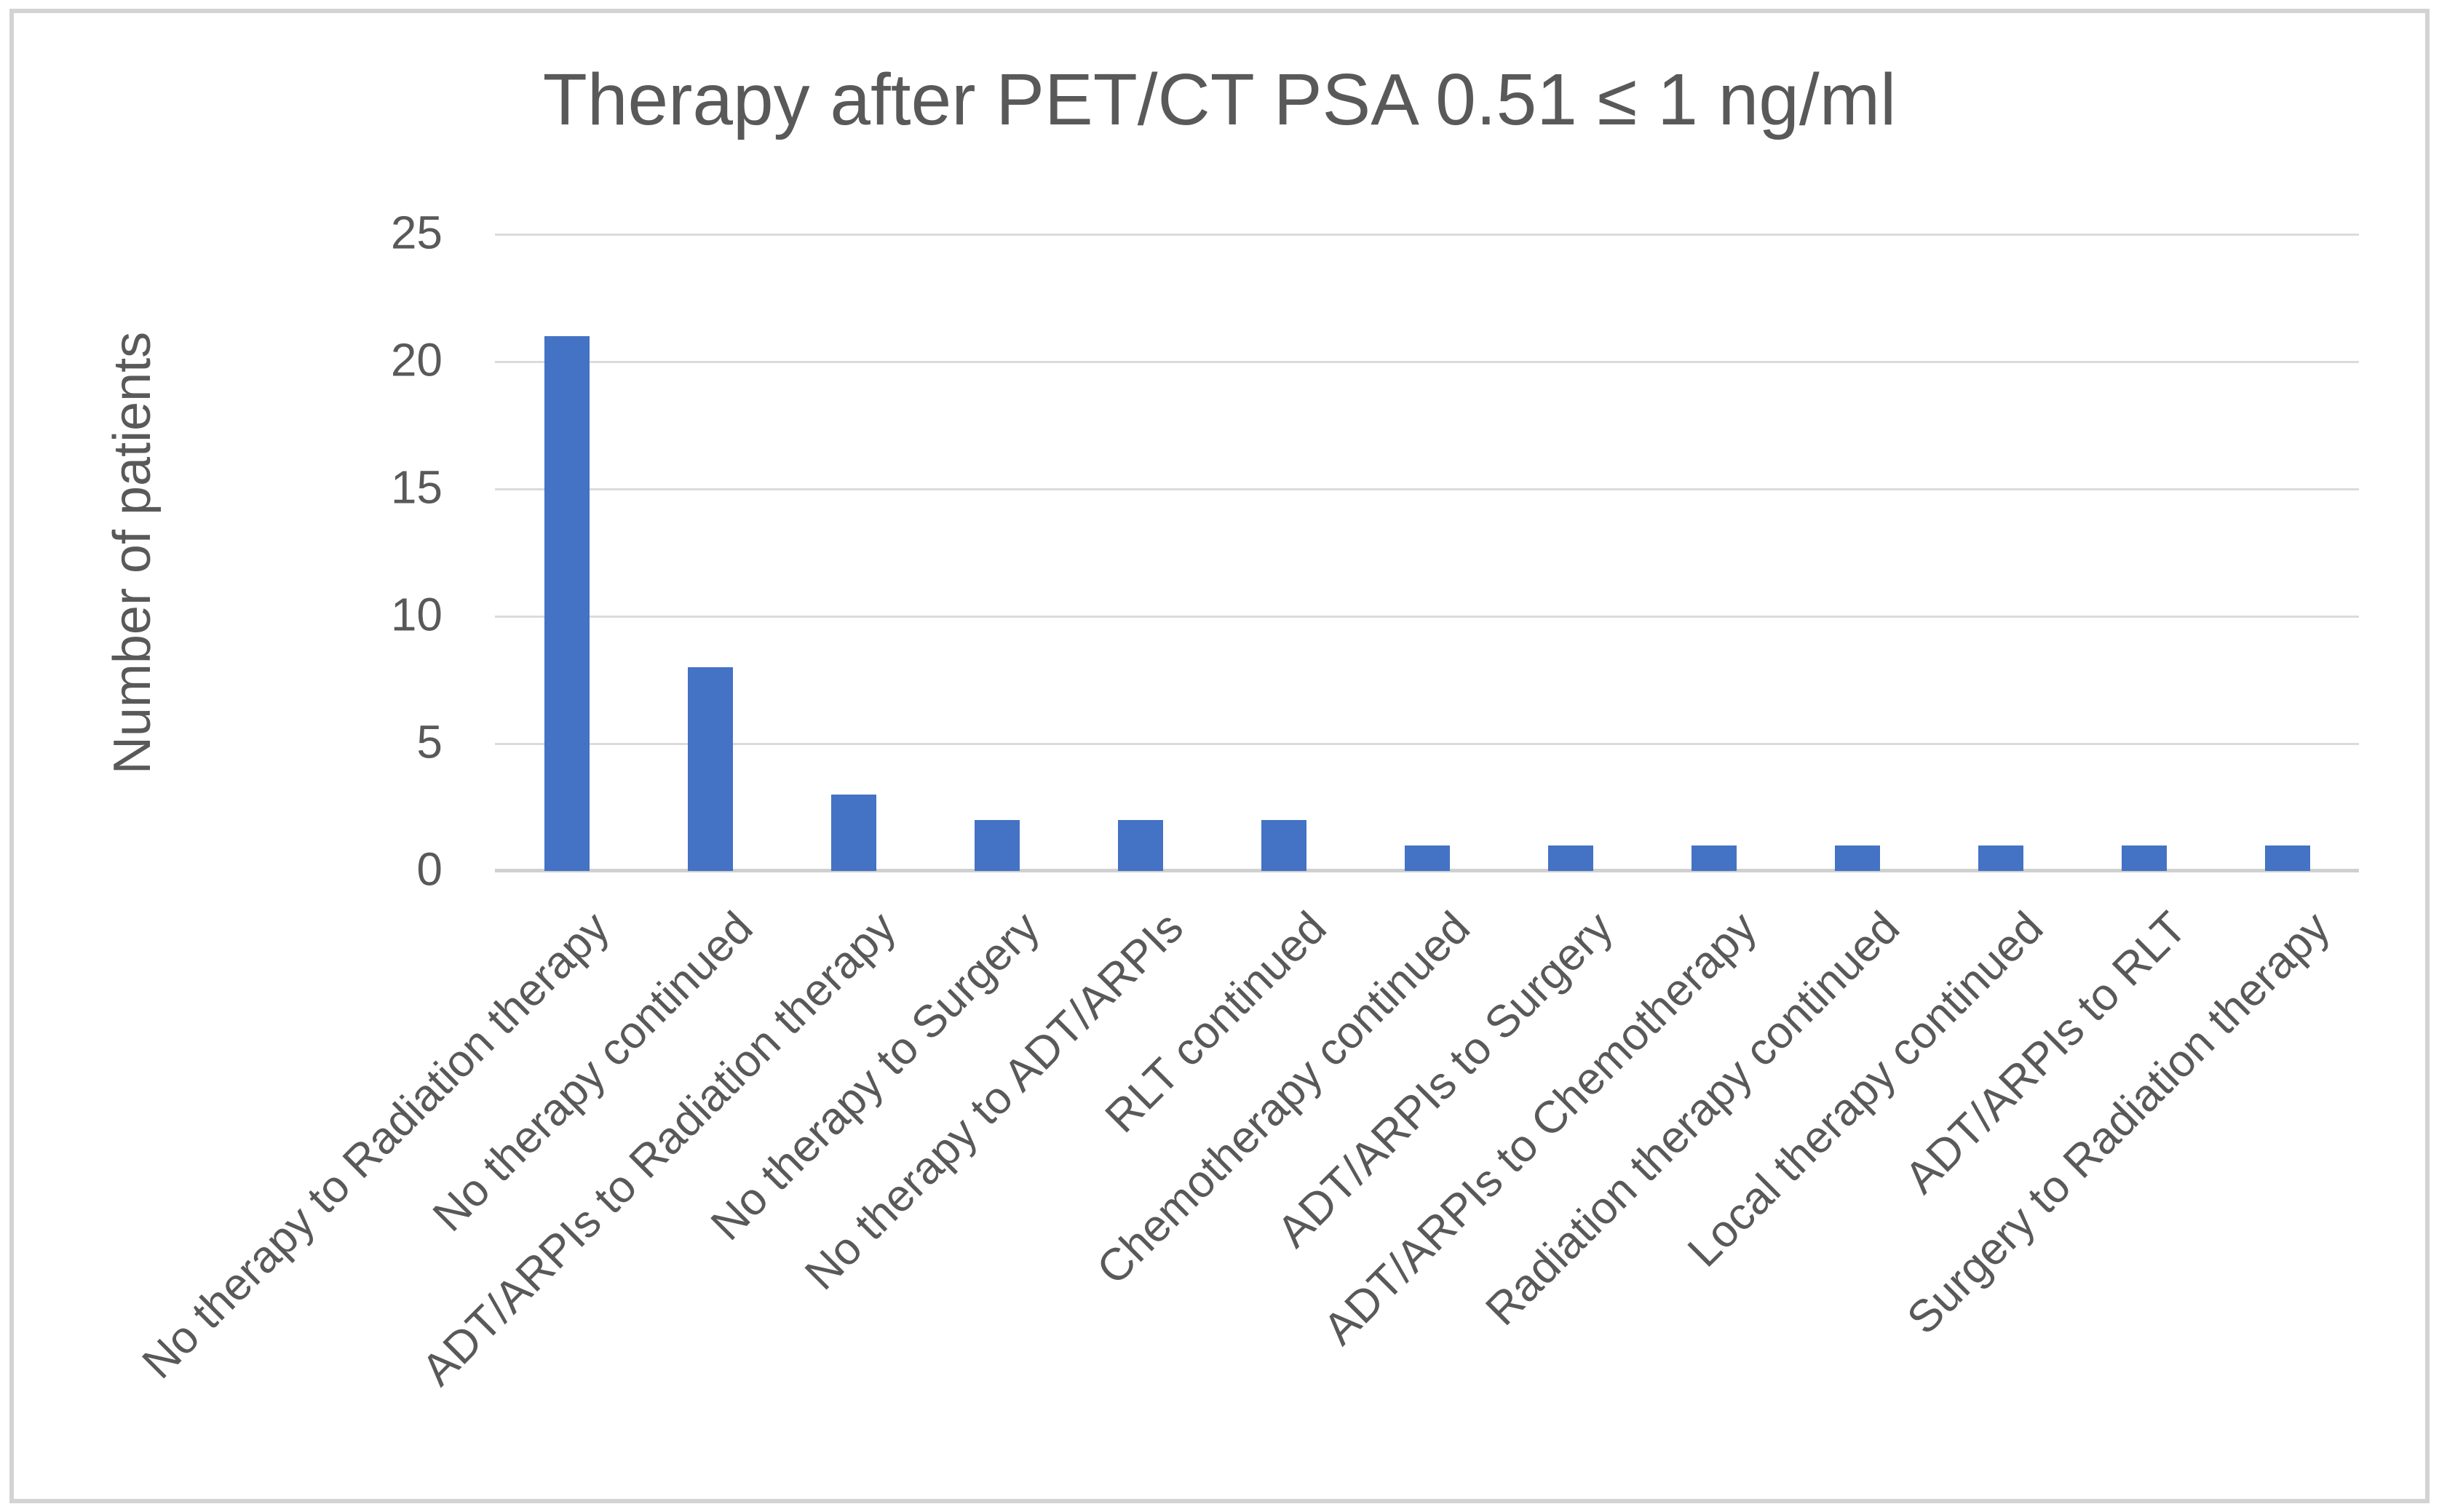 The image size is (2439, 1512). Describe the element at coordinates (417, 360) in the screenshot. I see `y-tick-label: 20` at that location.